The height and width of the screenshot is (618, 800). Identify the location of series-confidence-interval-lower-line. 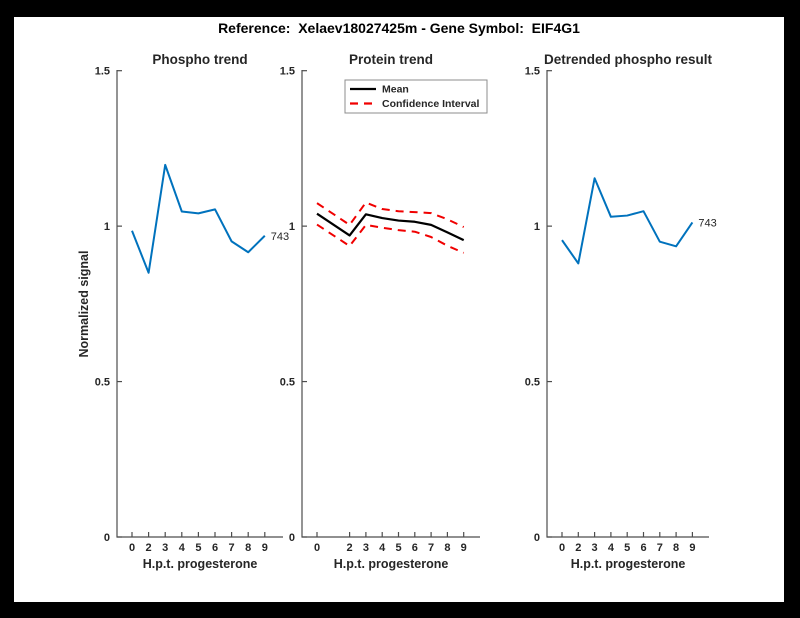
(390, 238).